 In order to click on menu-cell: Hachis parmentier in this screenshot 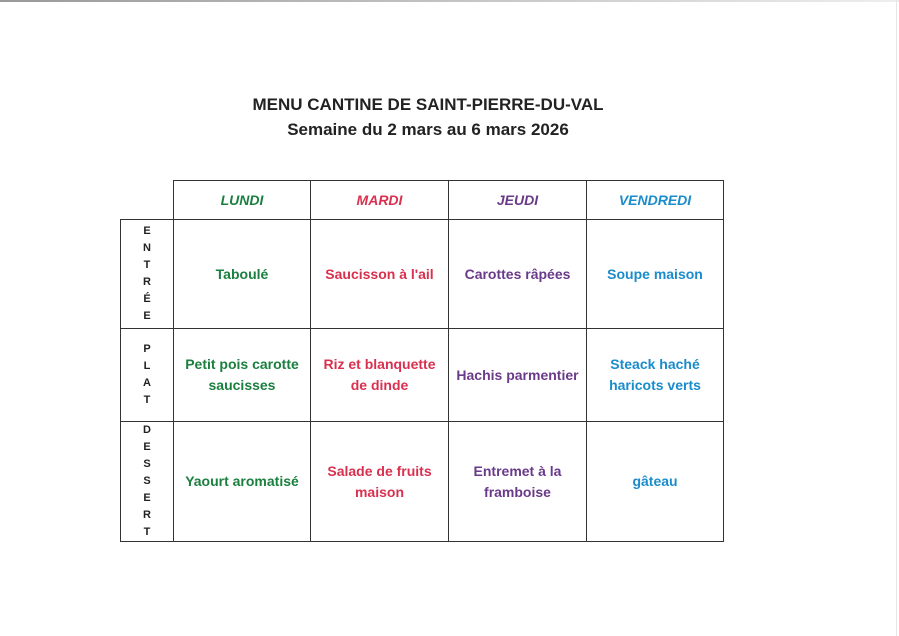, I will do `click(517, 375)`.